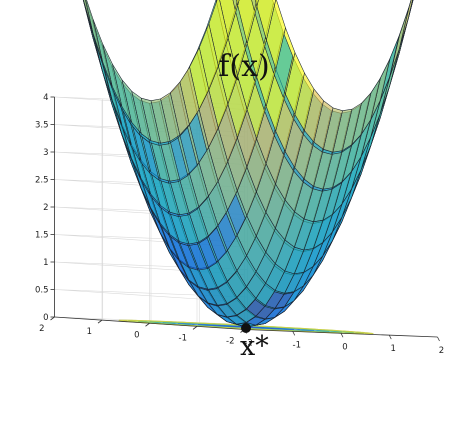 The image size is (474, 445). What do you see at coordinates (248, 344) in the screenshot?
I see `x-tick-label-0: -2` at bounding box center [248, 344].